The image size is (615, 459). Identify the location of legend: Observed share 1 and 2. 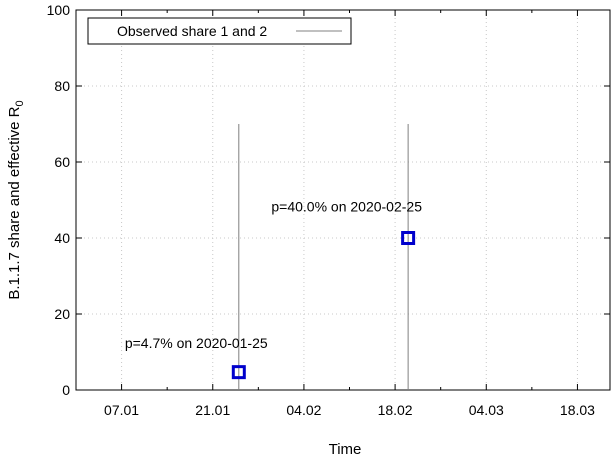
(219, 31).